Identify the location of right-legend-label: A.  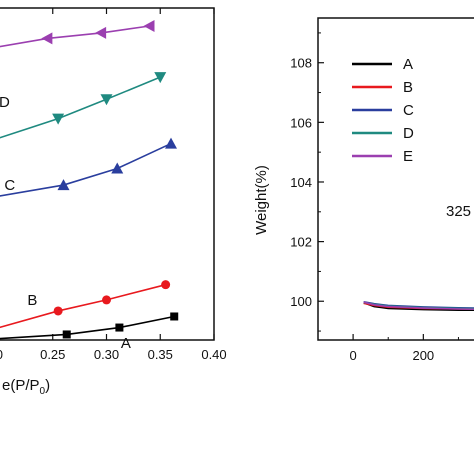
(408, 64).